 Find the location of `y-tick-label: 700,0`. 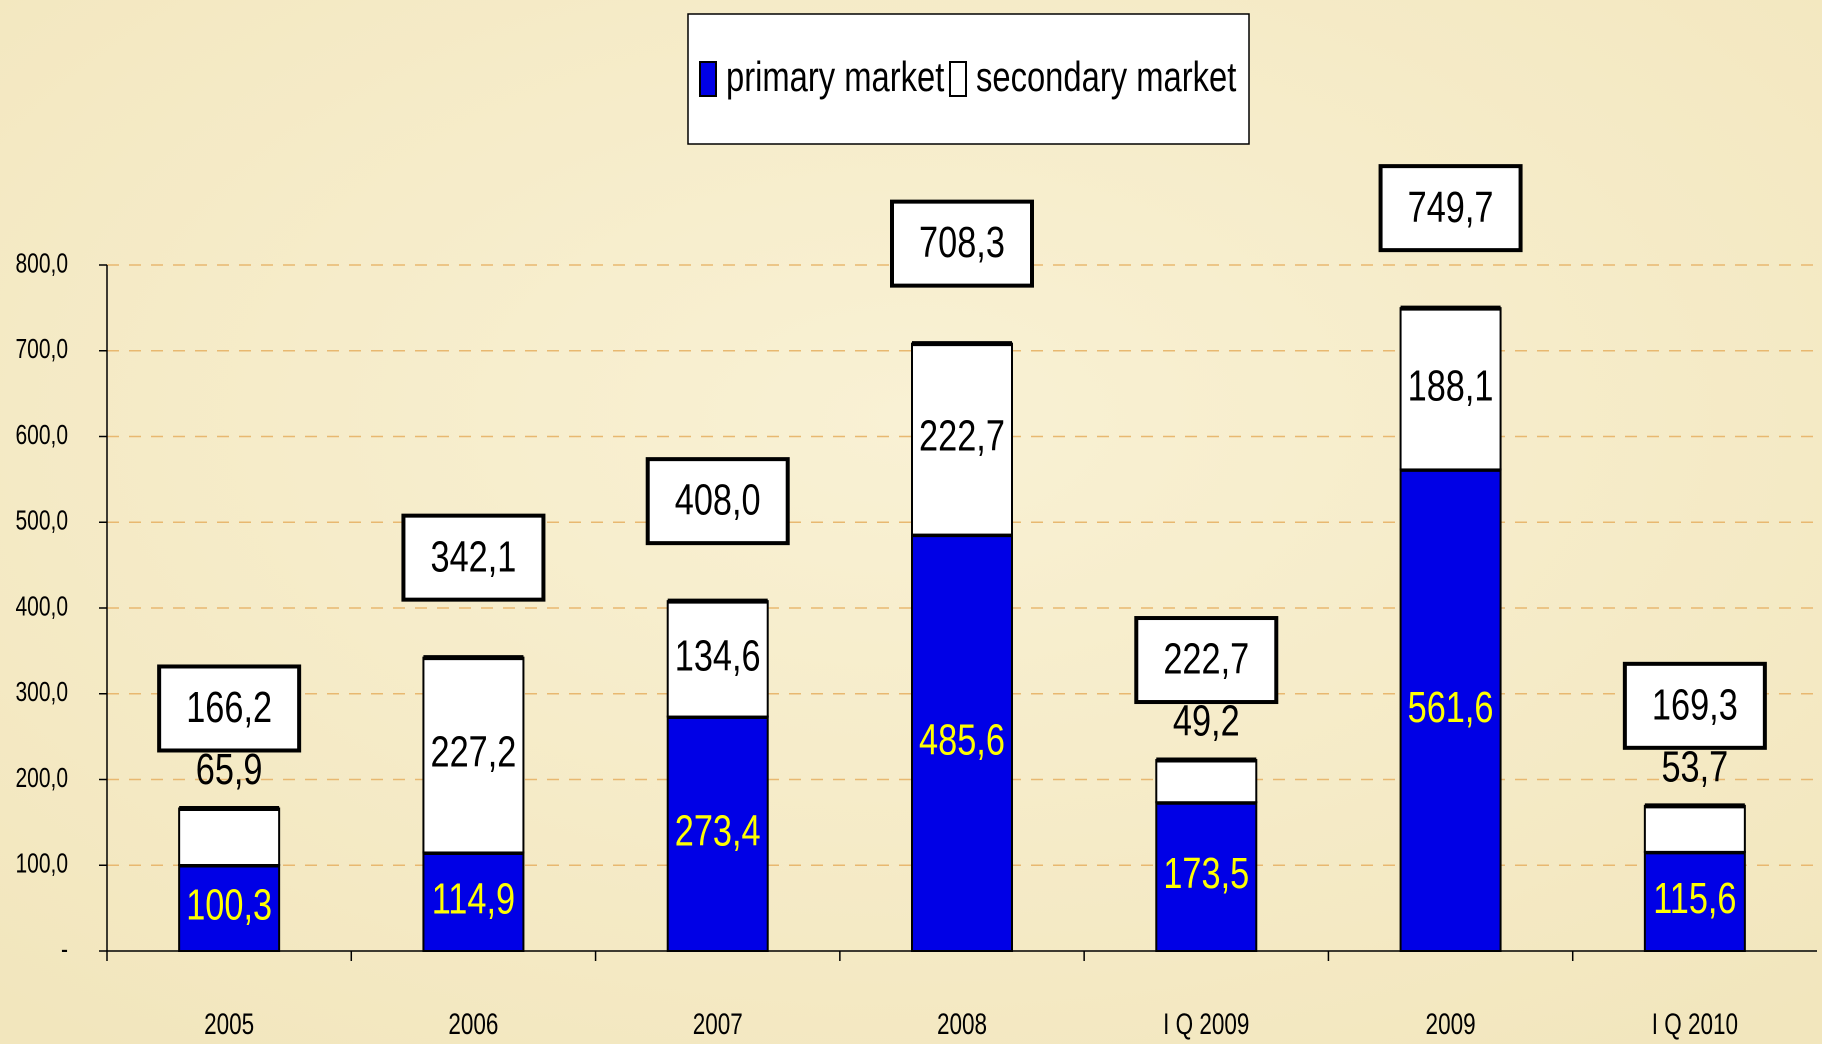

y-tick-label: 700,0 is located at coordinates (41, 349).